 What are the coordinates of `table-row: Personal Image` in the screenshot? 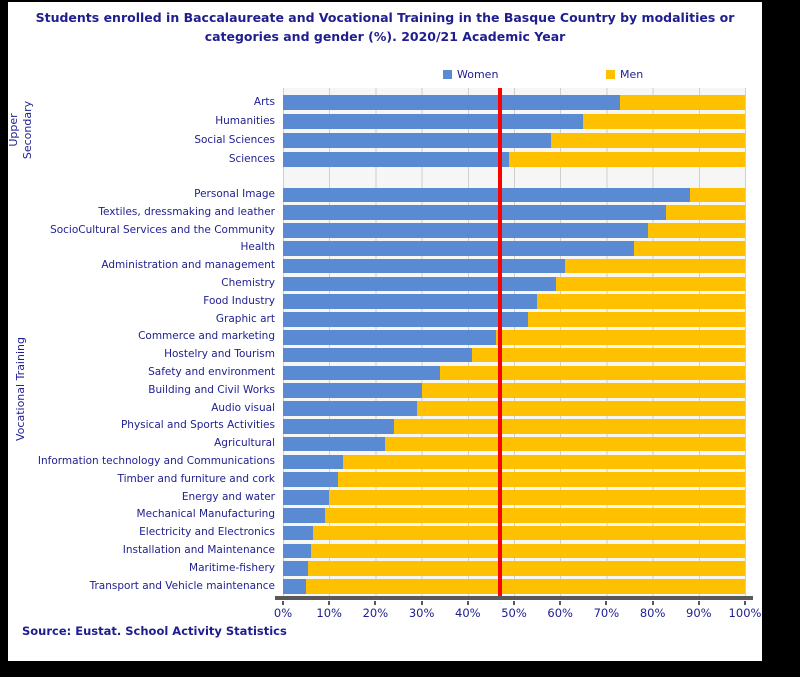 It's located at (376, 195).